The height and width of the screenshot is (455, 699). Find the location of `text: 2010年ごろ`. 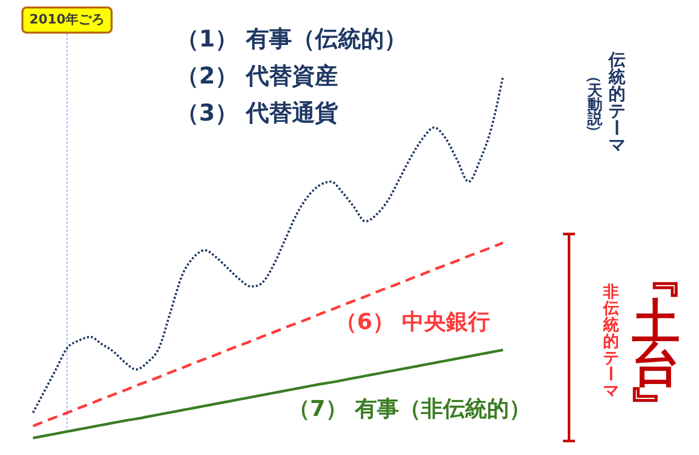

text: 2010年ごろ is located at coordinates (67, 20).